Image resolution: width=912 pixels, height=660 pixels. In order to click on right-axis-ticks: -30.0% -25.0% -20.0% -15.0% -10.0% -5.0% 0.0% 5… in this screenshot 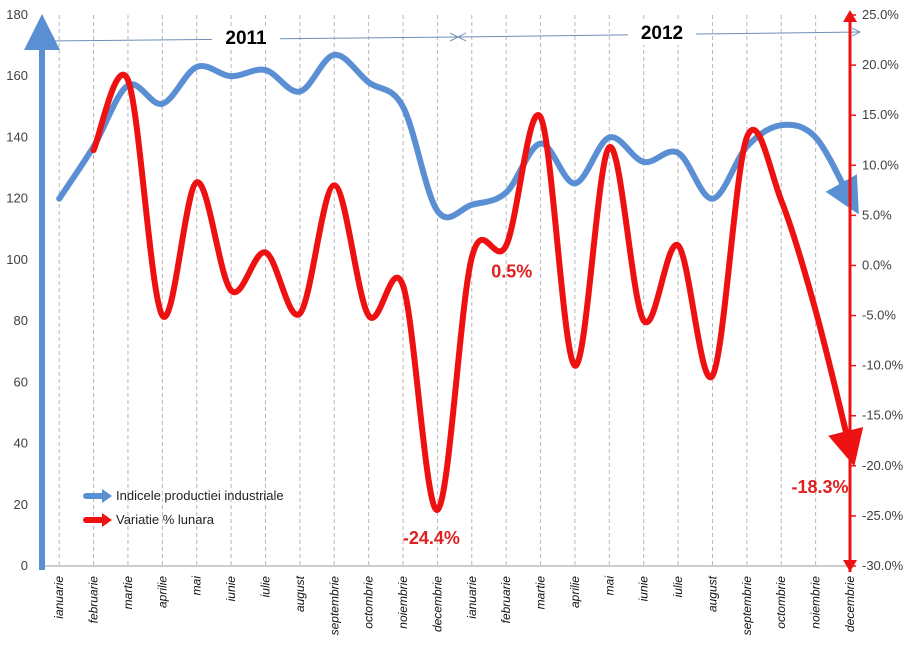, I will do `click(877, 290)`.